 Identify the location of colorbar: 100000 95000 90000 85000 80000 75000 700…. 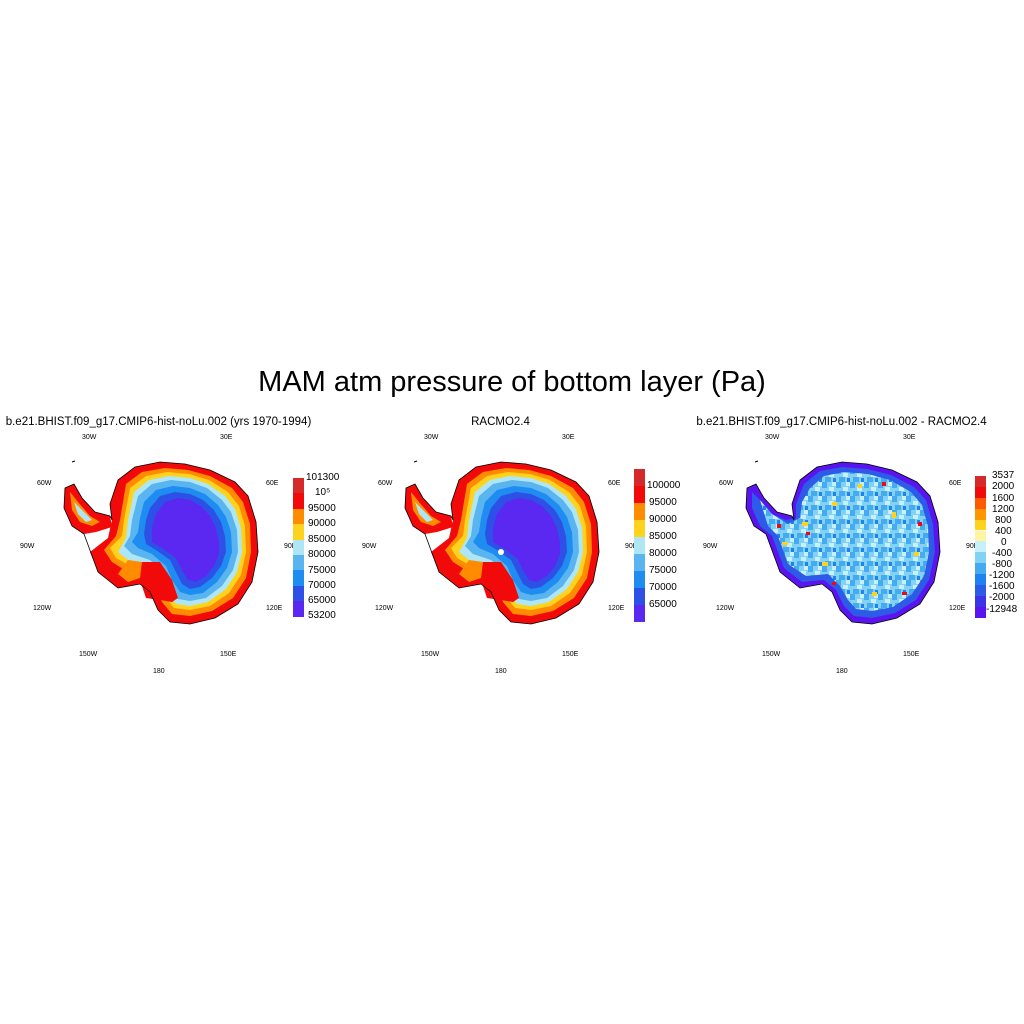
(664, 546).